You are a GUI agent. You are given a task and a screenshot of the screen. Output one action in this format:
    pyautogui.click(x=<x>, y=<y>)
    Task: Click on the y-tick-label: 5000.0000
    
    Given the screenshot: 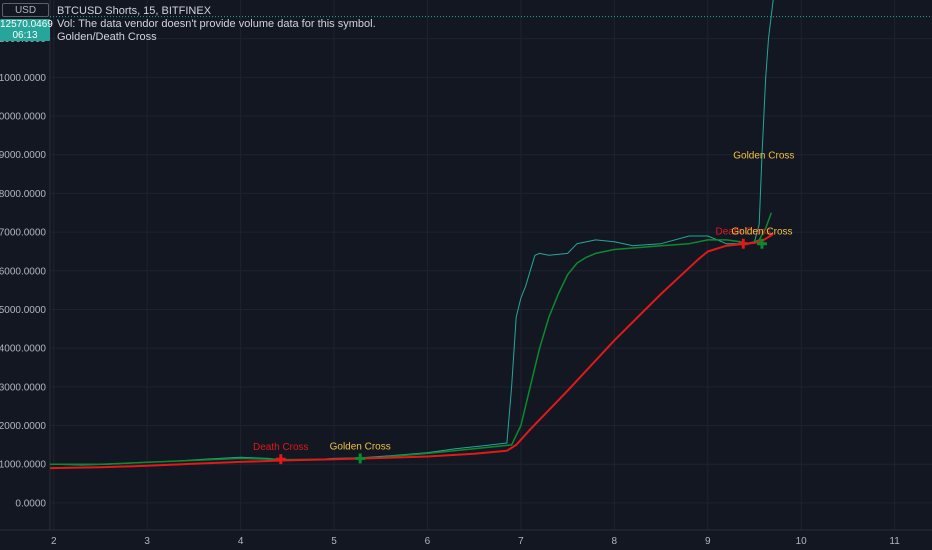 What is the action you would take?
    pyautogui.click(x=23, y=310)
    